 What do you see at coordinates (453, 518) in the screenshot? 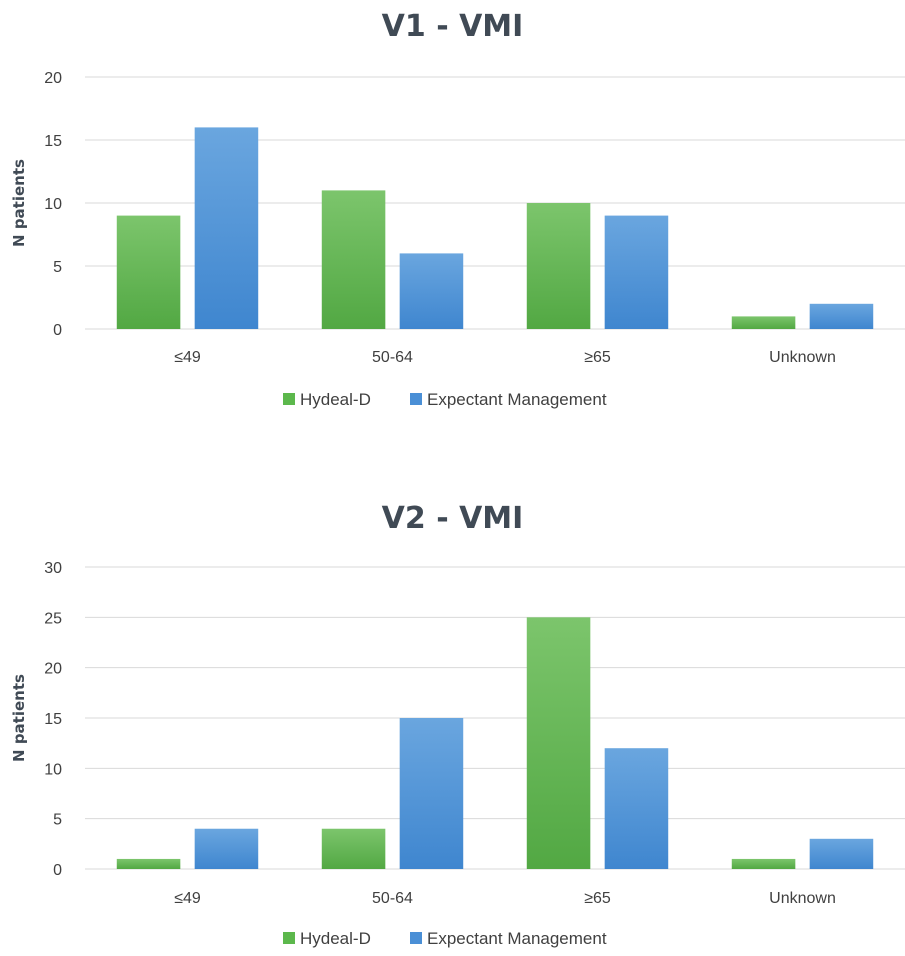
I see `chart-title: V2 - VMI` at bounding box center [453, 518].